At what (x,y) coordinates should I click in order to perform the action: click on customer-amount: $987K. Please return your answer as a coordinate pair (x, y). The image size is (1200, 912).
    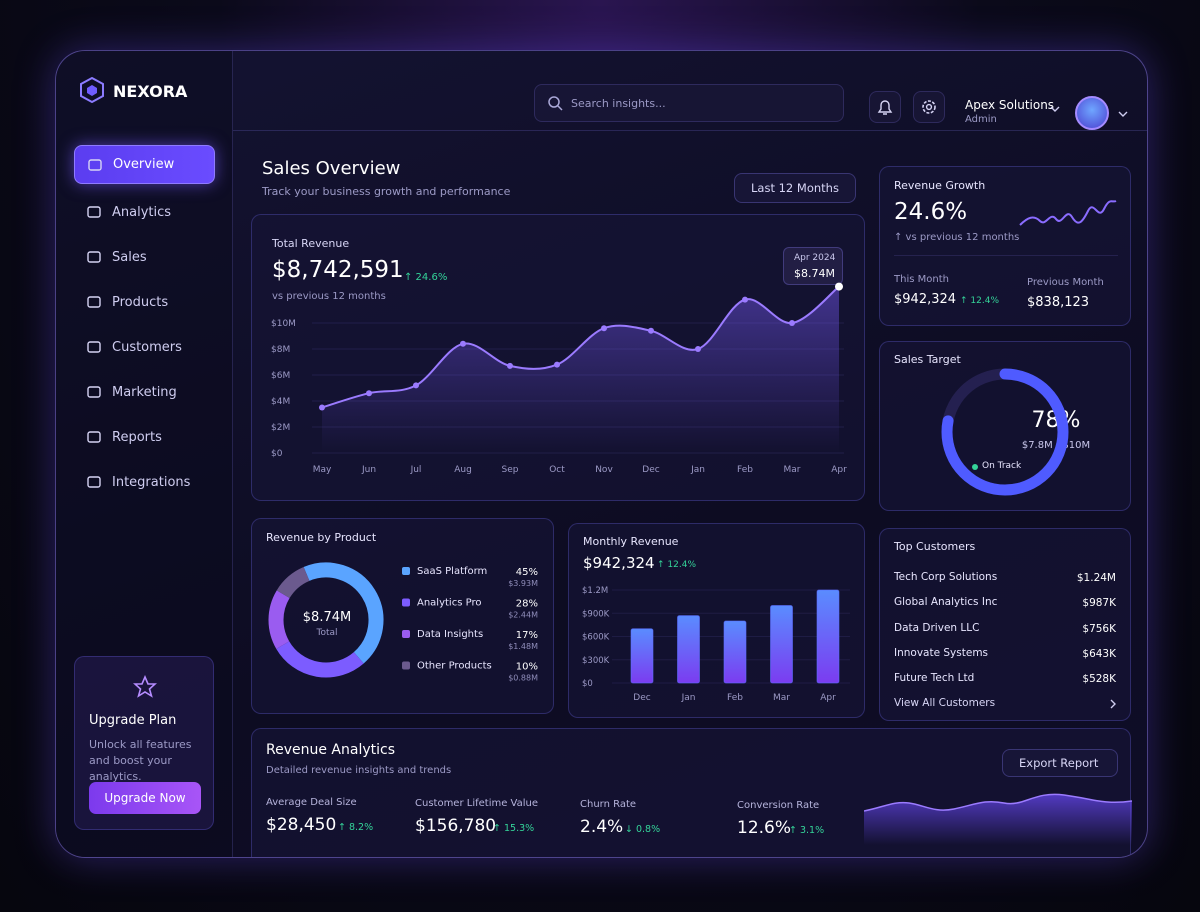
    Looking at the image, I should click on (1099, 603).